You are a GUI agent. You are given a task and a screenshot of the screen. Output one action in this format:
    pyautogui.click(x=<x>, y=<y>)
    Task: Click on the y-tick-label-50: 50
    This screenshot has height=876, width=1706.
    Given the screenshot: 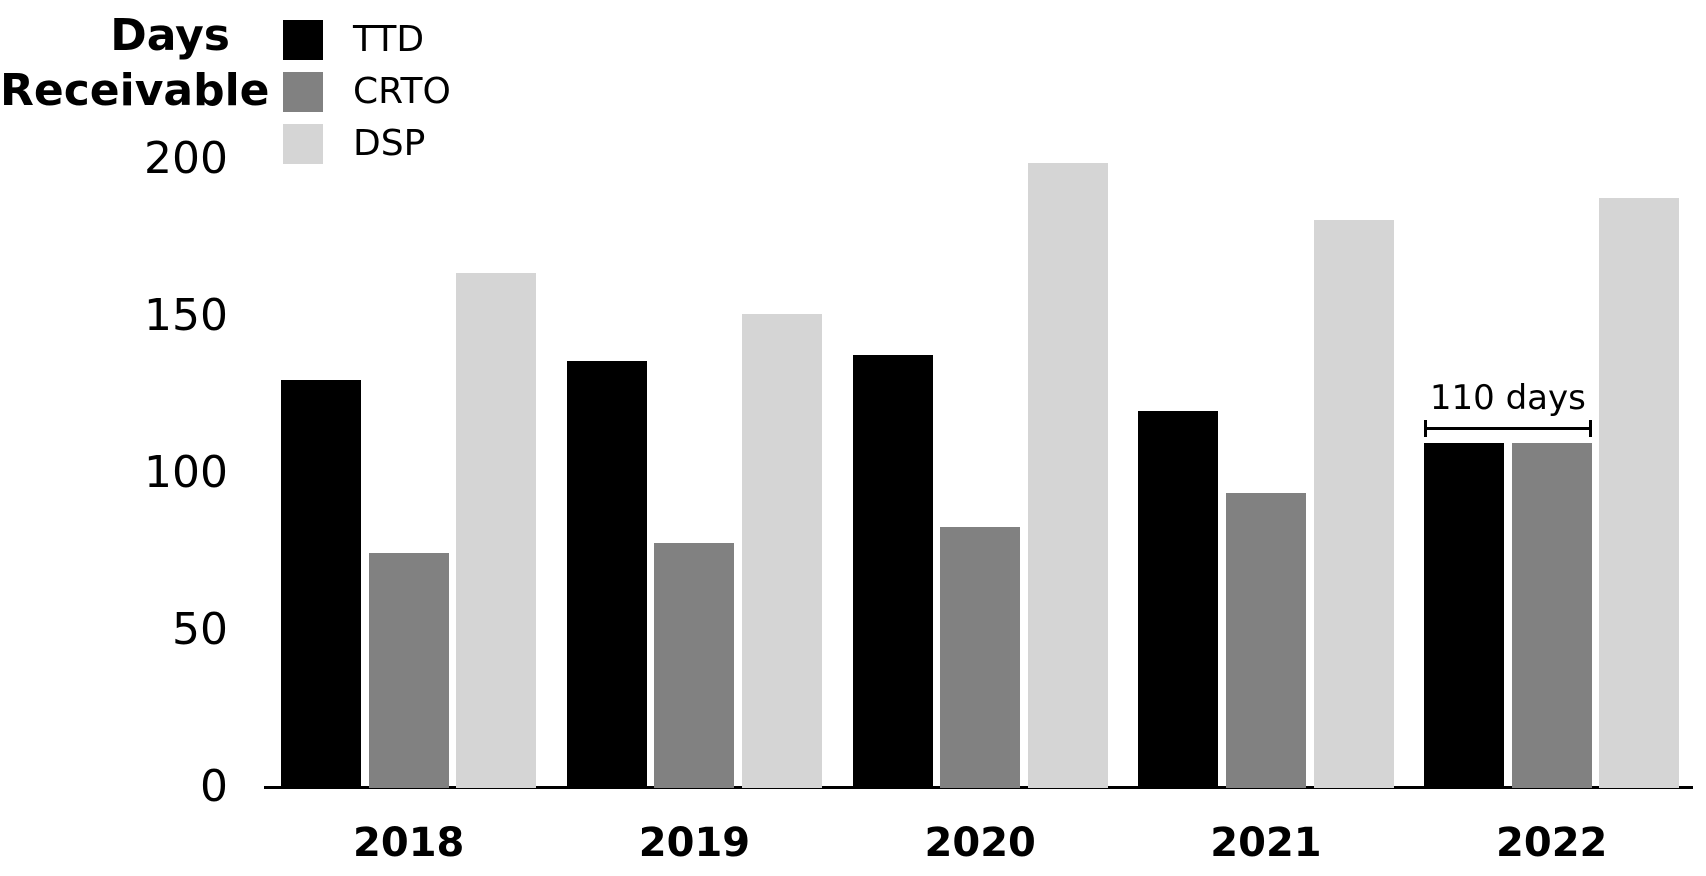 What is the action you would take?
    pyautogui.click(x=200, y=630)
    